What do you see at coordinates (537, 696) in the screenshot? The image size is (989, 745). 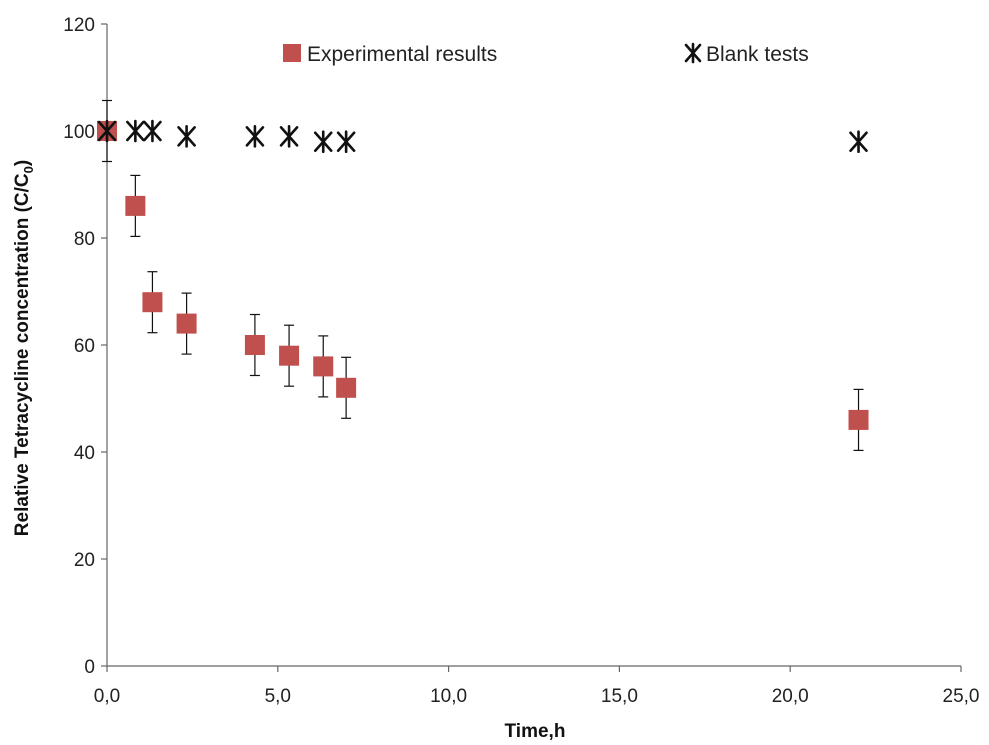 I see `x-tick-labels: 0,0 5,0 10,0 15,0 20,0 25,0` at bounding box center [537, 696].